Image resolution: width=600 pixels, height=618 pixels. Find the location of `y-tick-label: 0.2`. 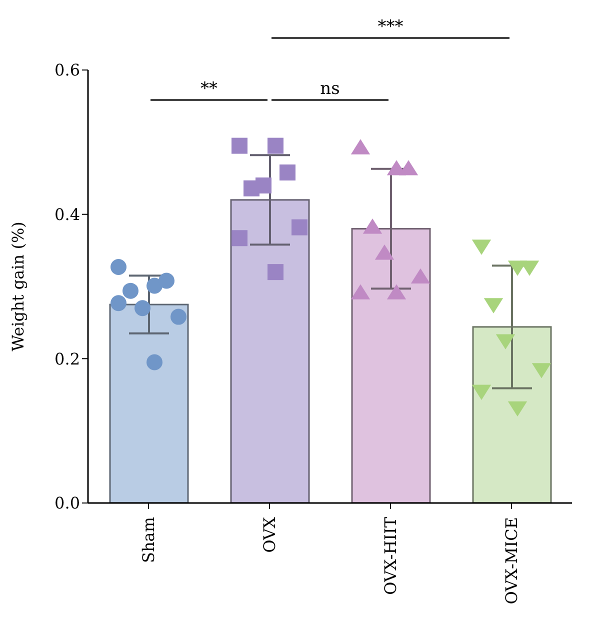

y-tick-label: 0.2 is located at coordinates (67, 358).